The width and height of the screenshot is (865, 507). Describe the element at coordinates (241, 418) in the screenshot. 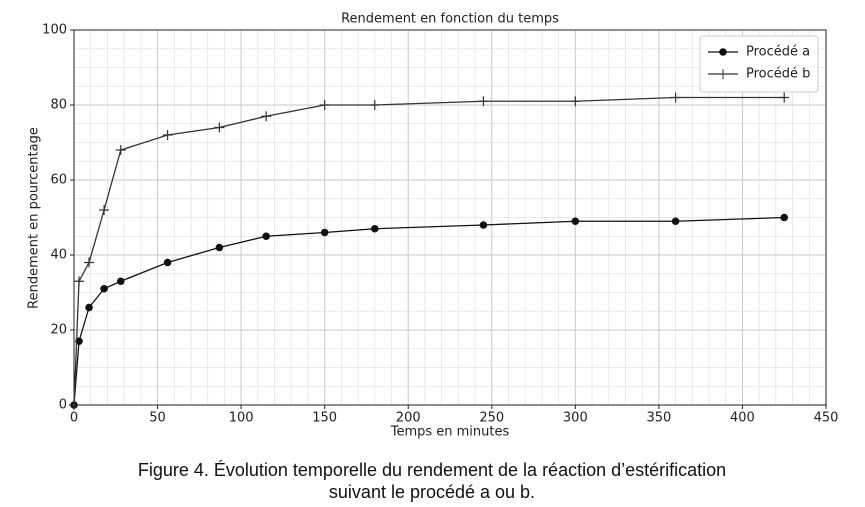

I see `x-tick-label: 100` at that location.